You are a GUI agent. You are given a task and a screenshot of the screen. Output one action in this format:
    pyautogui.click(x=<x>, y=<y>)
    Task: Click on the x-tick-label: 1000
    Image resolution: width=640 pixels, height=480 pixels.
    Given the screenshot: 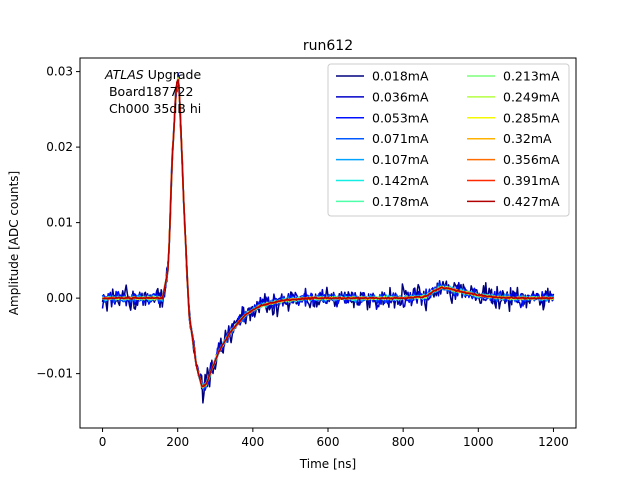 What is the action you would take?
    pyautogui.click(x=478, y=442)
    